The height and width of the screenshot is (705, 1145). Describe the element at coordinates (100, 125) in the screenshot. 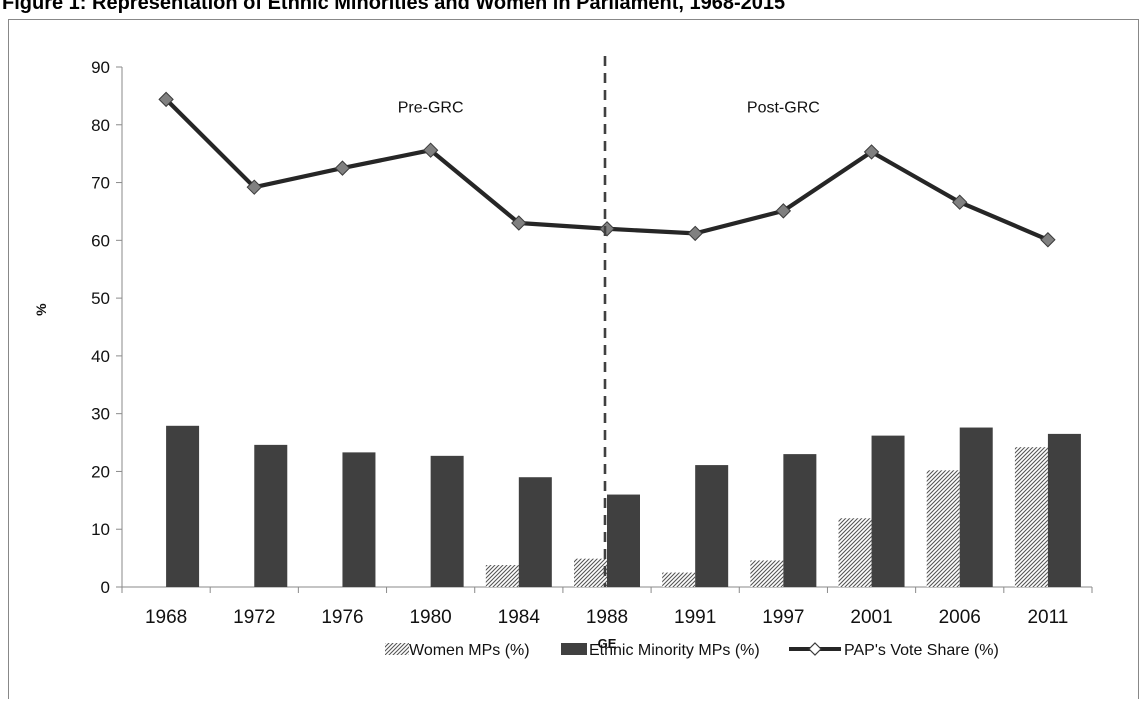

I see `y-tick-label: 80` at that location.